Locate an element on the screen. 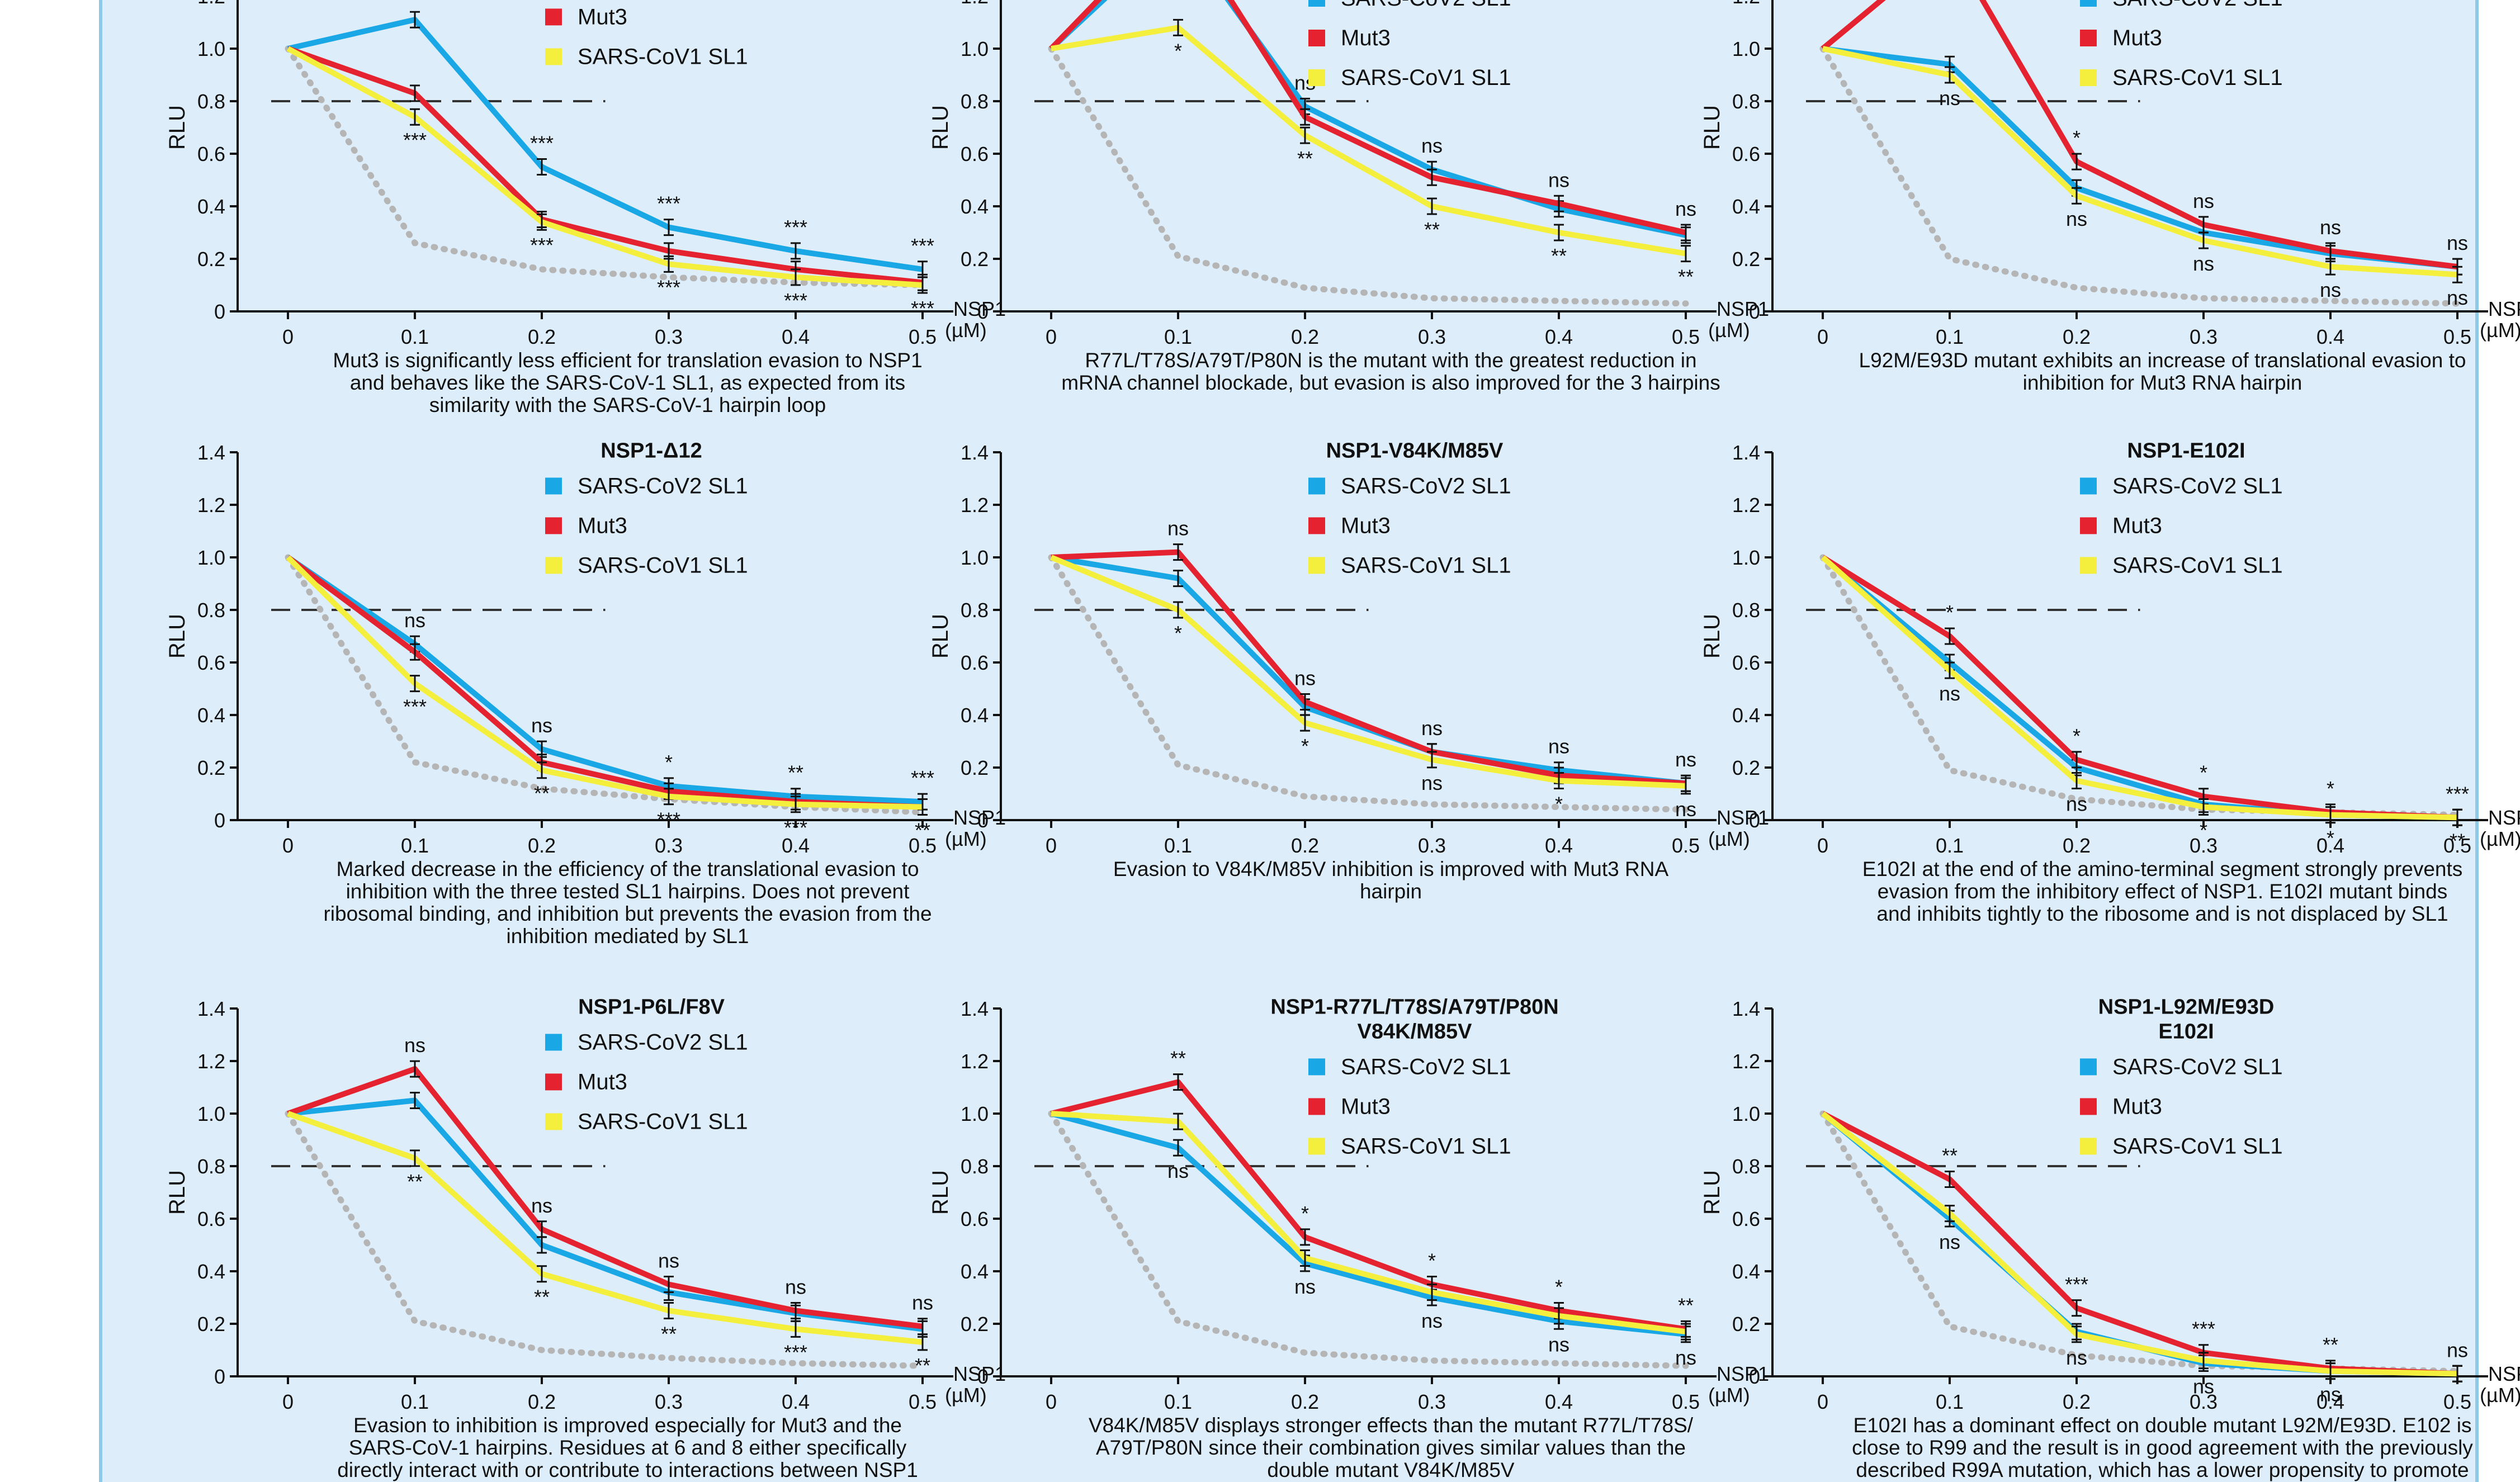 The width and height of the screenshot is (2520, 1482). chart-title: NSP1-E102I is located at coordinates (2186, 450).